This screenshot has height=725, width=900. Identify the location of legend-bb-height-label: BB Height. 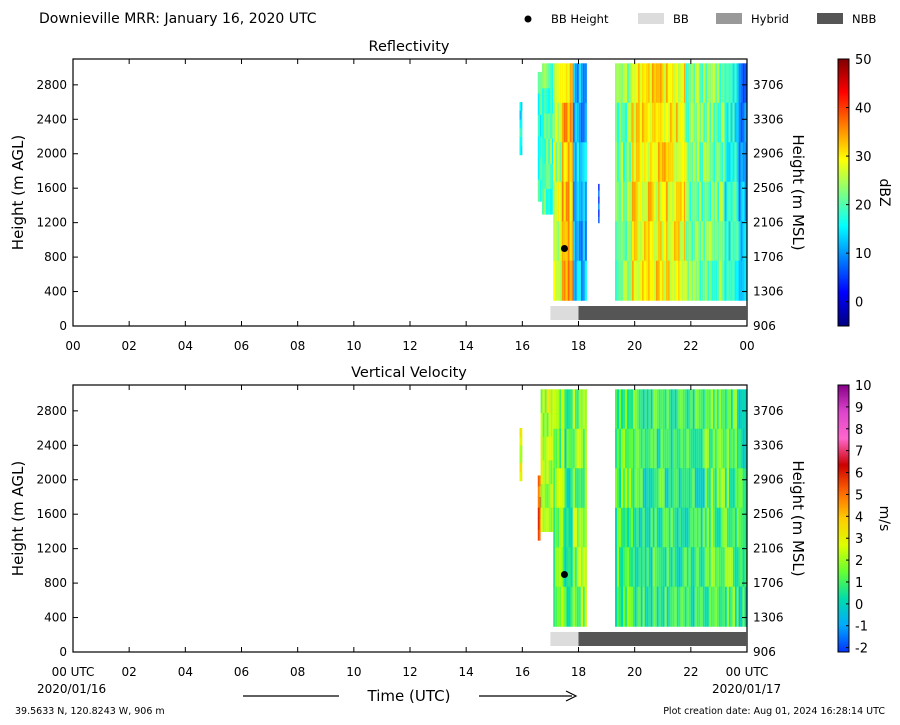
(580, 19).